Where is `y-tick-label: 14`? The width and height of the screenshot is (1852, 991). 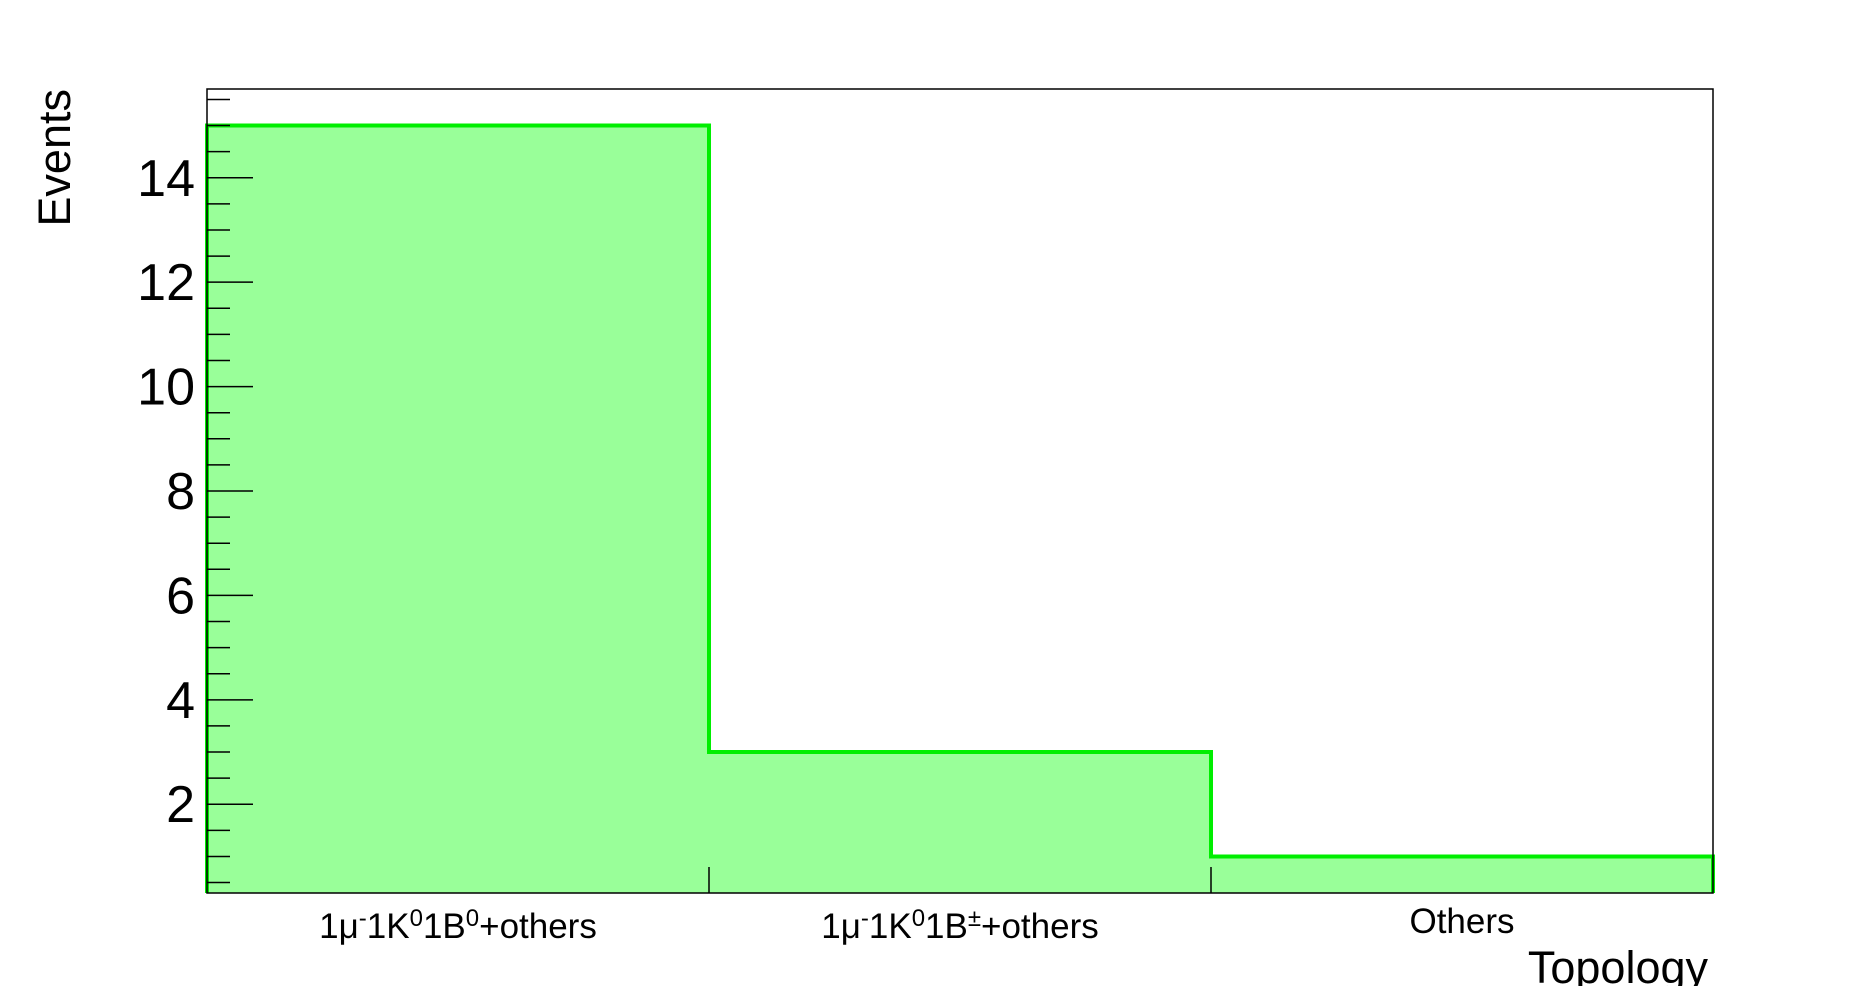
y-tick-label: 14 is located at coordinates (166, 179).